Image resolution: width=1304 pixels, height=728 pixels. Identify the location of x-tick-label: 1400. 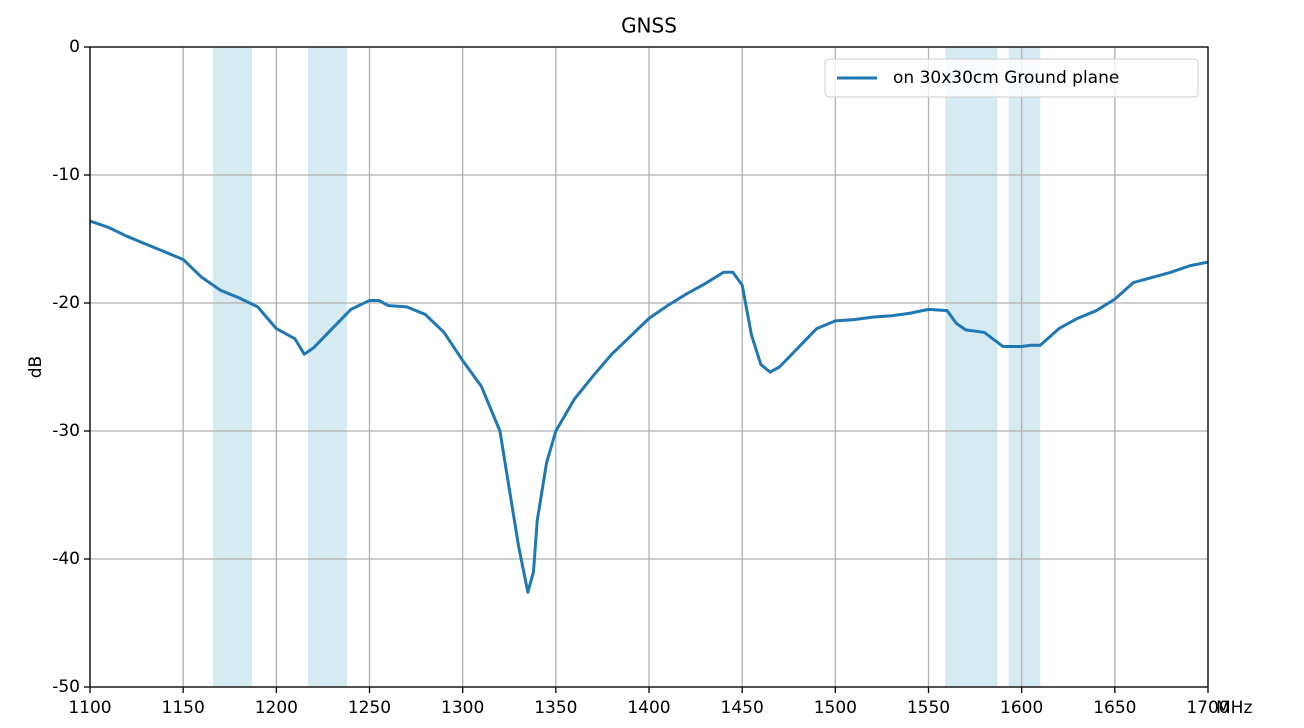
(648, 708).